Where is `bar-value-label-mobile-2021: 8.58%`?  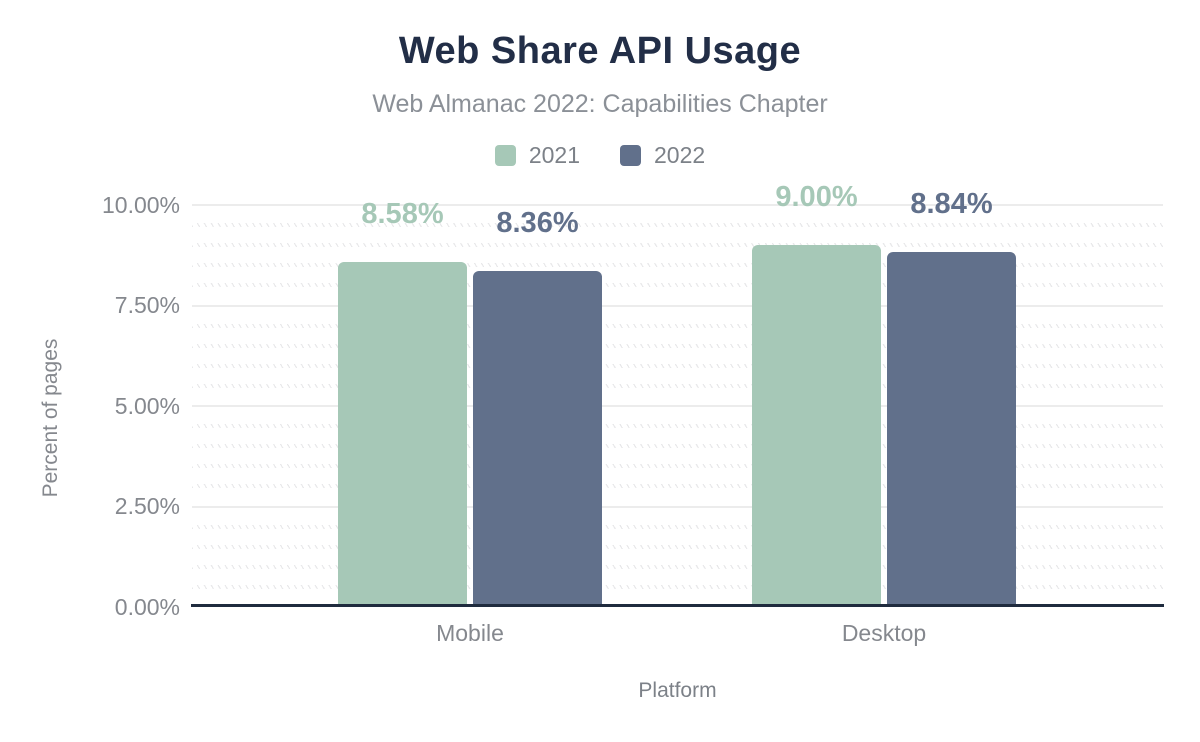
bar-value-label-mobile-2021: 8.58% is located at coordinates (402, 214).